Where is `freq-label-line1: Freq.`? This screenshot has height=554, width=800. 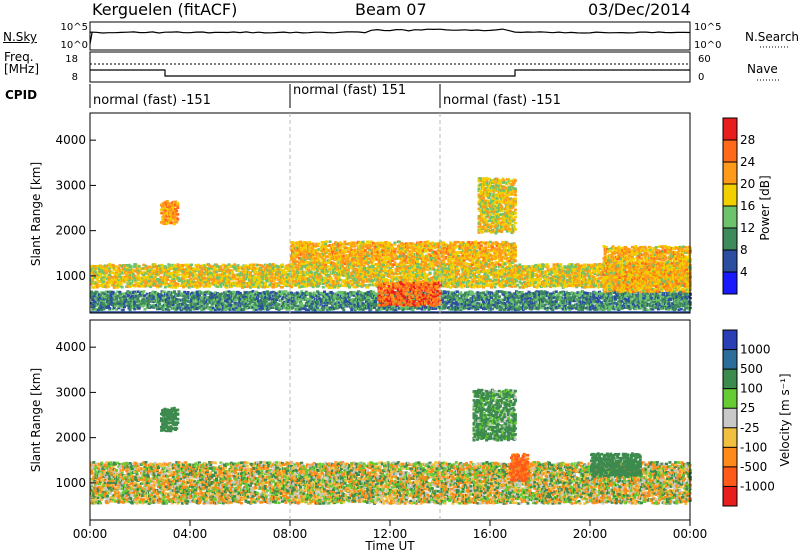 freq-label-line1: Freq. is located at coordinates (19, 57).